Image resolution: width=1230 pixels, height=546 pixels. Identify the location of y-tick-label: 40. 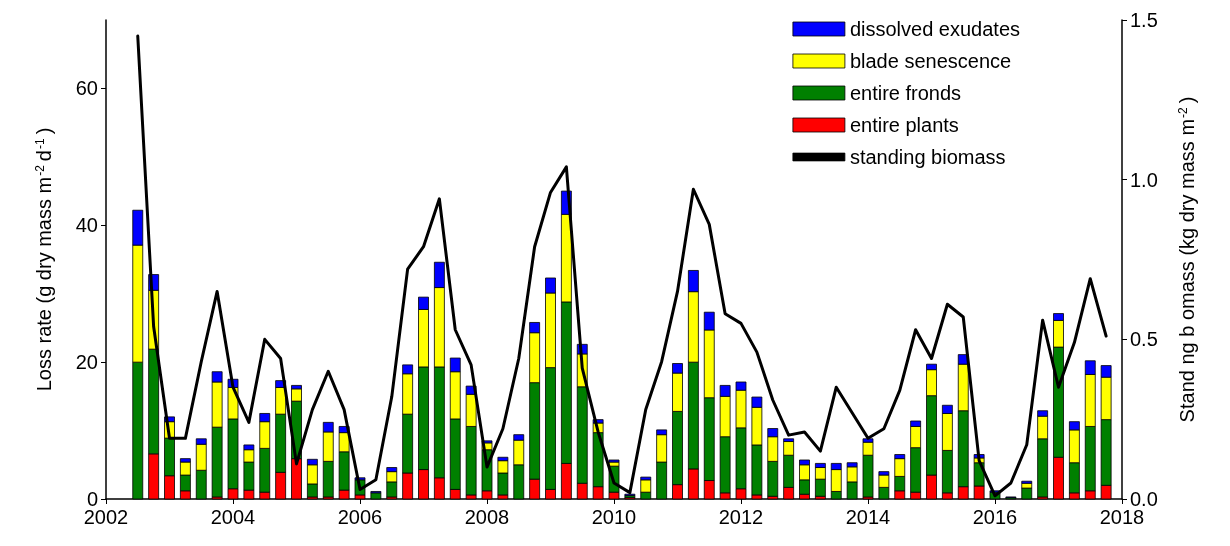
(86, 225).